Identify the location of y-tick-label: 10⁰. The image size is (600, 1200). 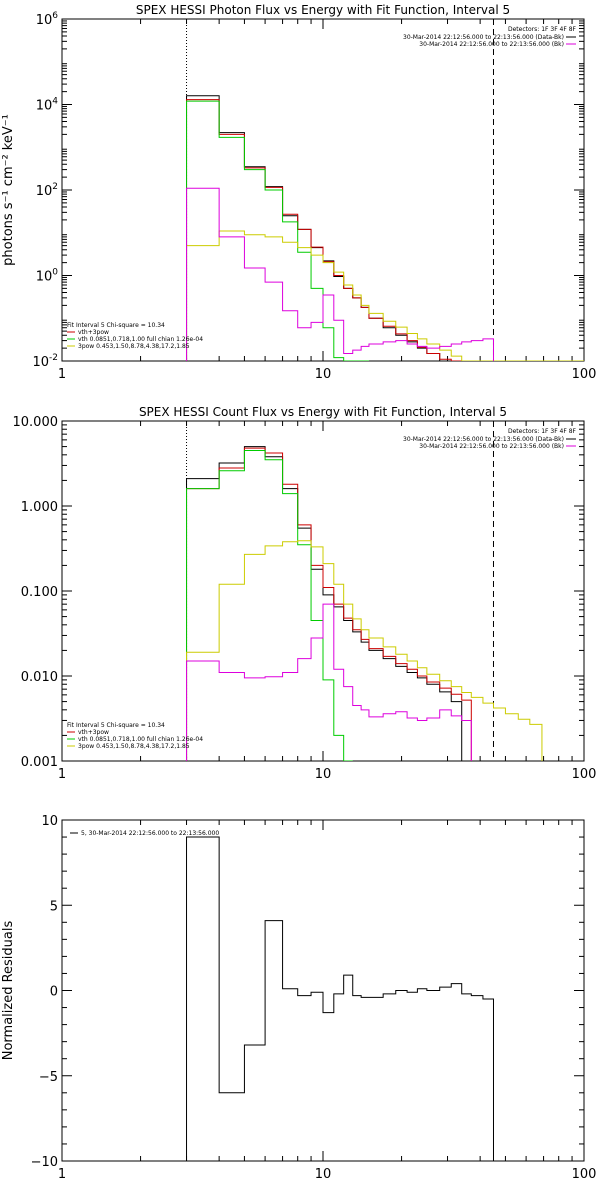
(47, 276).